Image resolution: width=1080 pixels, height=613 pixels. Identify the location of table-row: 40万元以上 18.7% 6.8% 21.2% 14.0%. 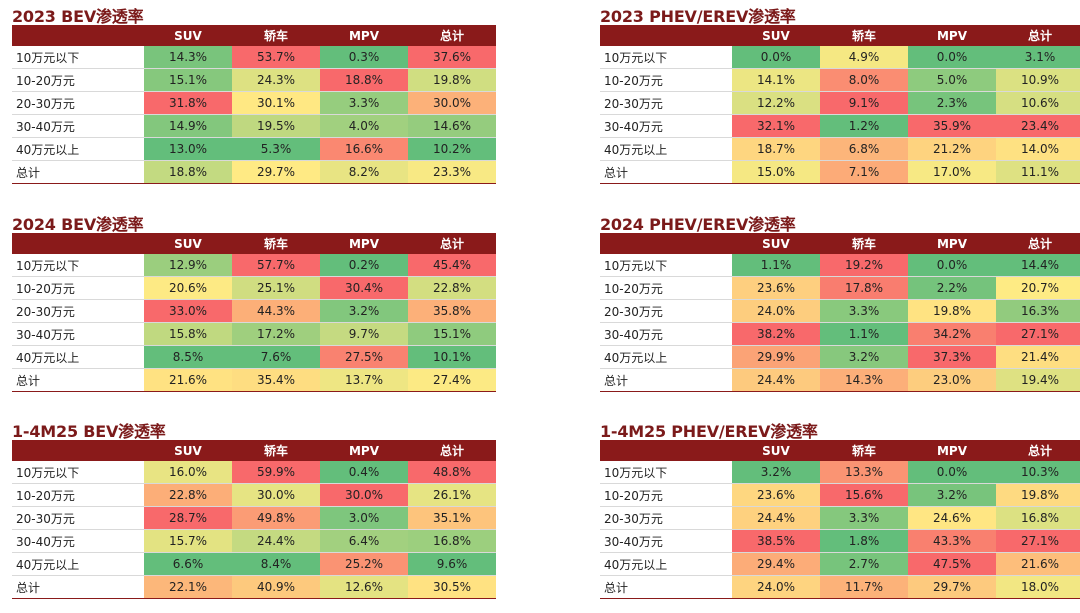
(840, 149).